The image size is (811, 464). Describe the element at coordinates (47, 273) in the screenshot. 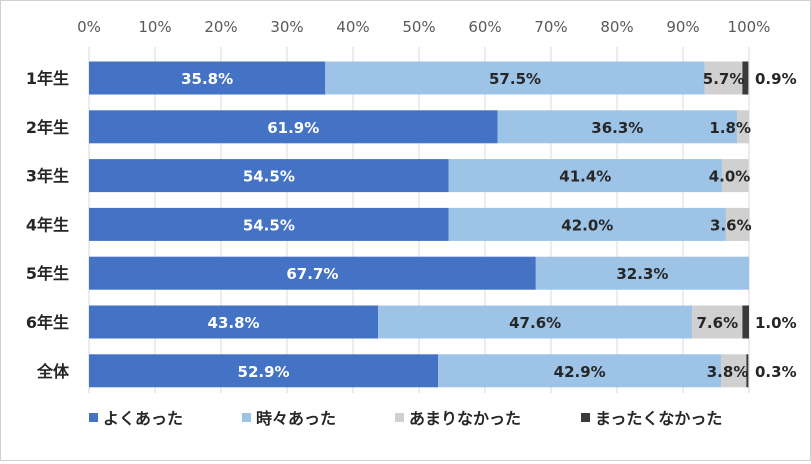

I see `category-label: 5年生` at that location.